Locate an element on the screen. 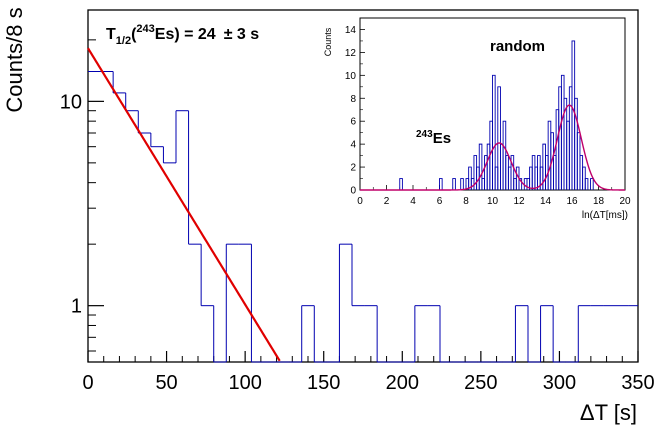 Image resolution: width=655 pixels, height=431 pixels. inset-label-es-superscript: 243 is located at coordinates (424, 134).